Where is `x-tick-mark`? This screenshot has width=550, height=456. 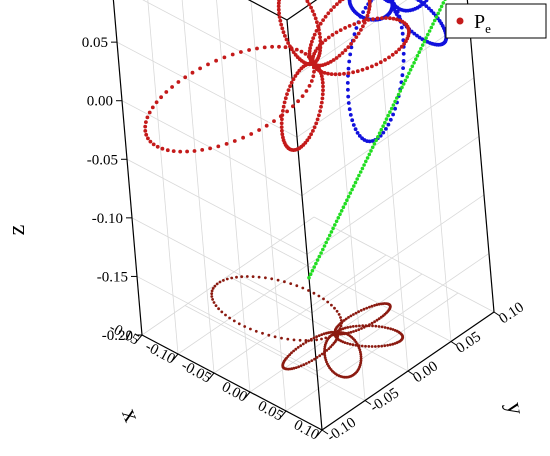
x-tick-mark is located at coordinates (211, 376).